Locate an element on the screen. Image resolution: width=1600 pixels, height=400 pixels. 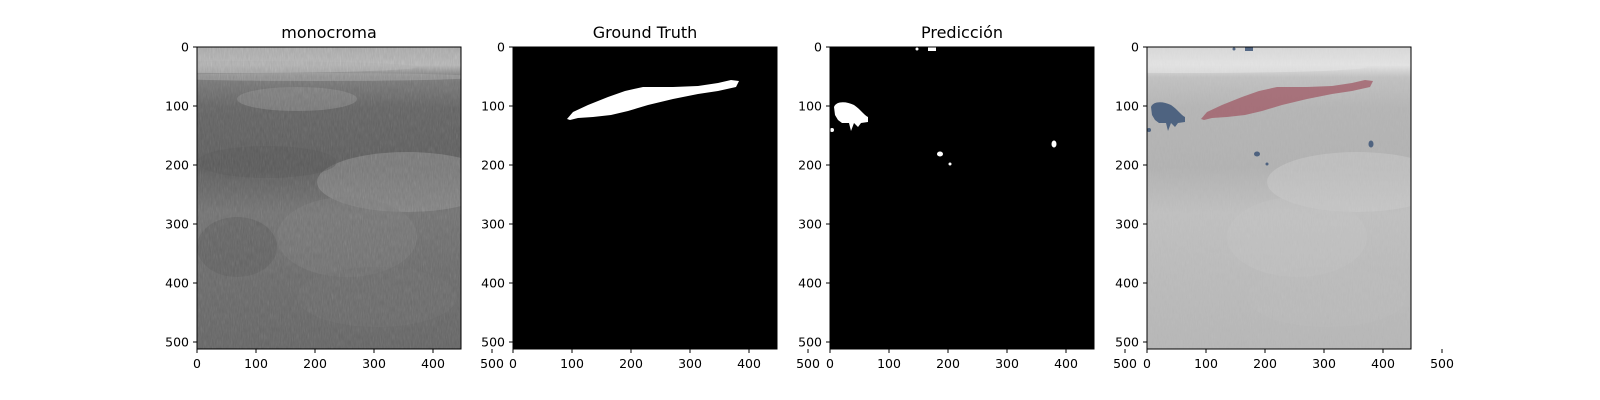
overlay-prediction-regions is located at coordinates (1260, 106).